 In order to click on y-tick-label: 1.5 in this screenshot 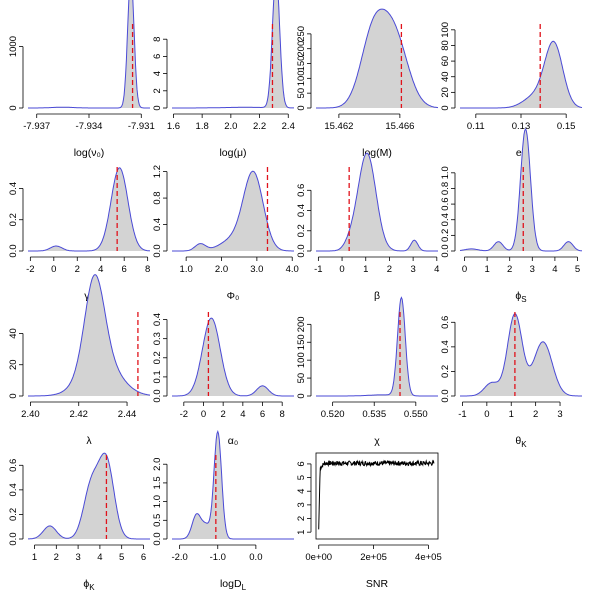, I will do `click(157, 482)`.